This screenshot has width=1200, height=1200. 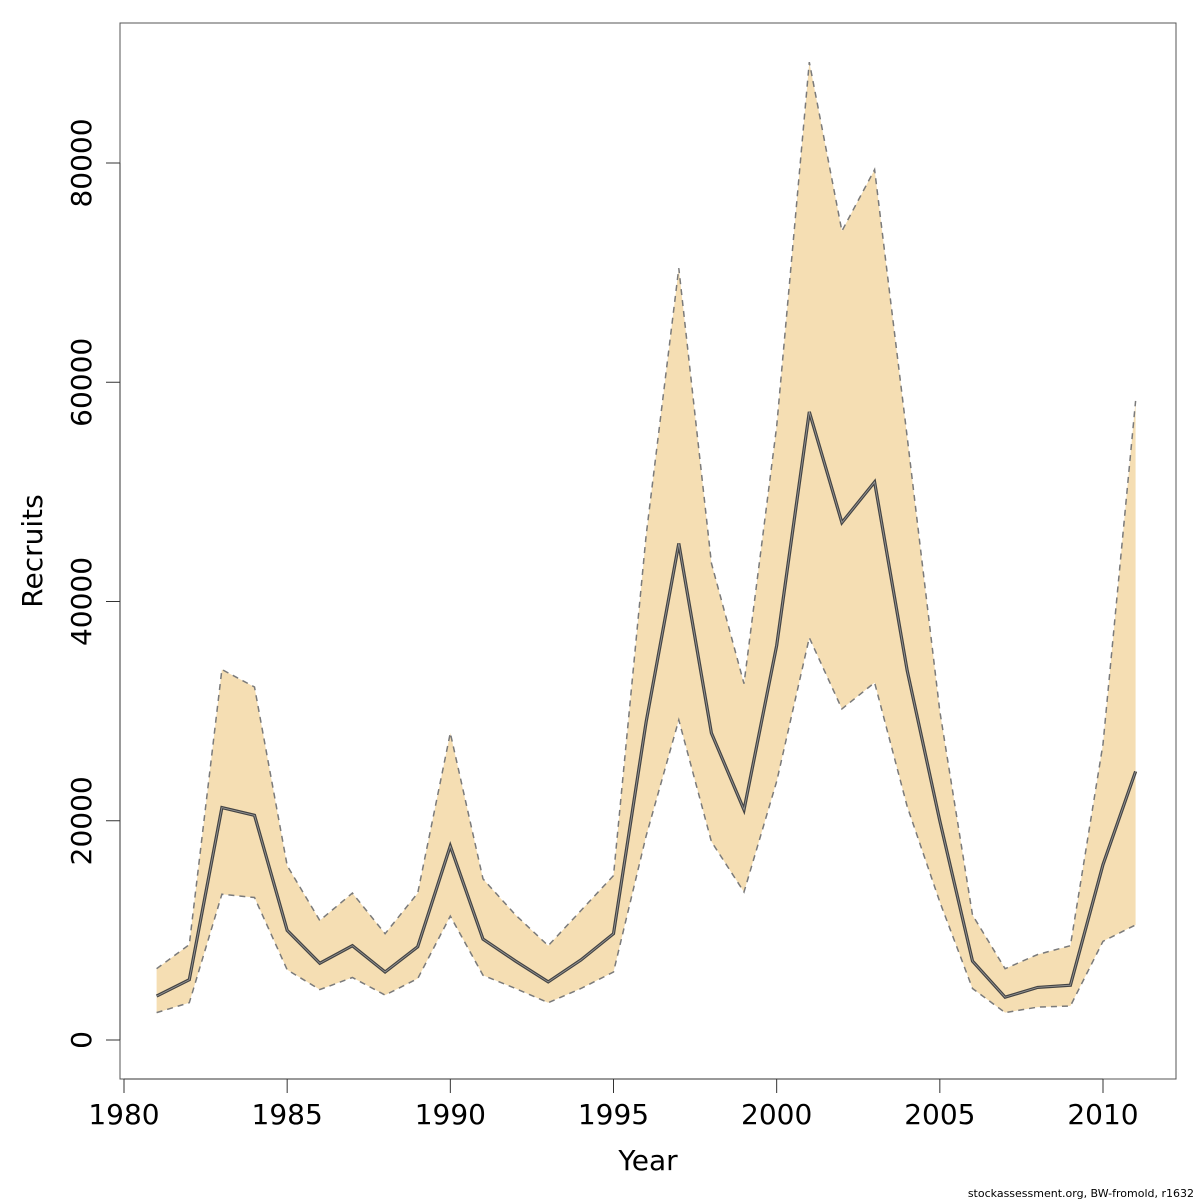 What do you see at coordinates (776, 1114) in the screenshot?
I see `x-tick-label-2000: 2000` at bounding box center [776, 1114].